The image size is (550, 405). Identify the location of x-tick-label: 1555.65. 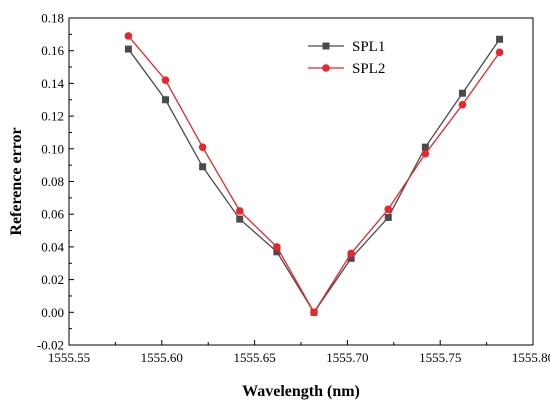
(254, 357).